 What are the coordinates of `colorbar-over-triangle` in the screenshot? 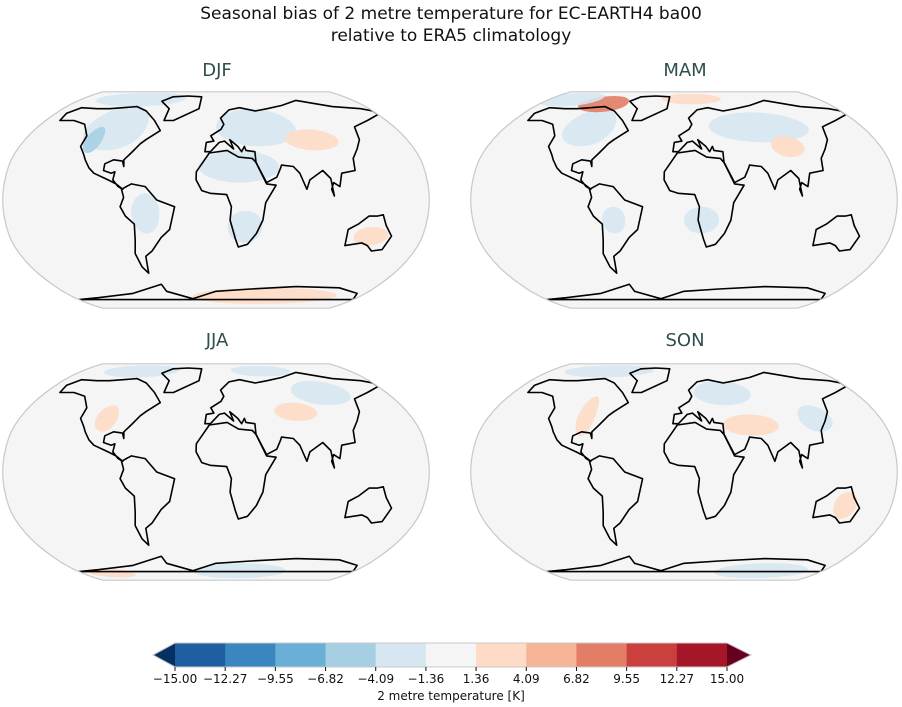 It's located at (739, 655).